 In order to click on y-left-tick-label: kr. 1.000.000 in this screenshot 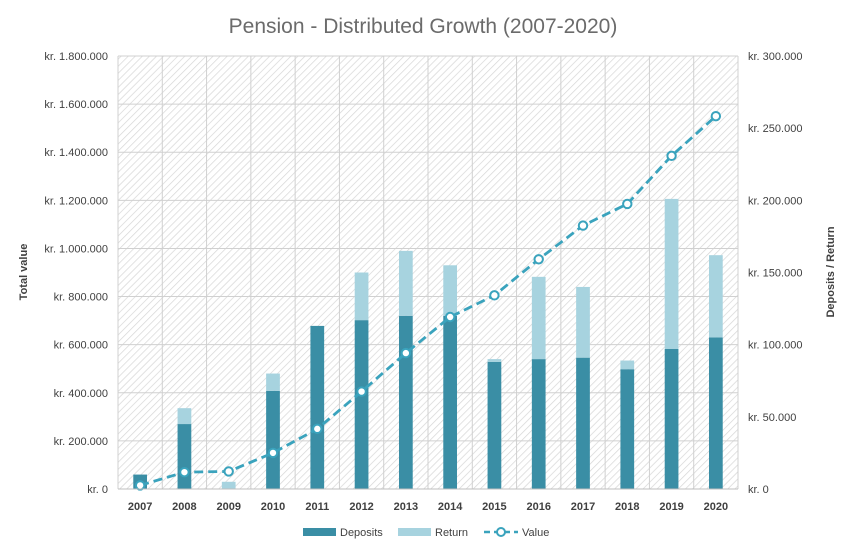, I will do `click(76, 249)`.